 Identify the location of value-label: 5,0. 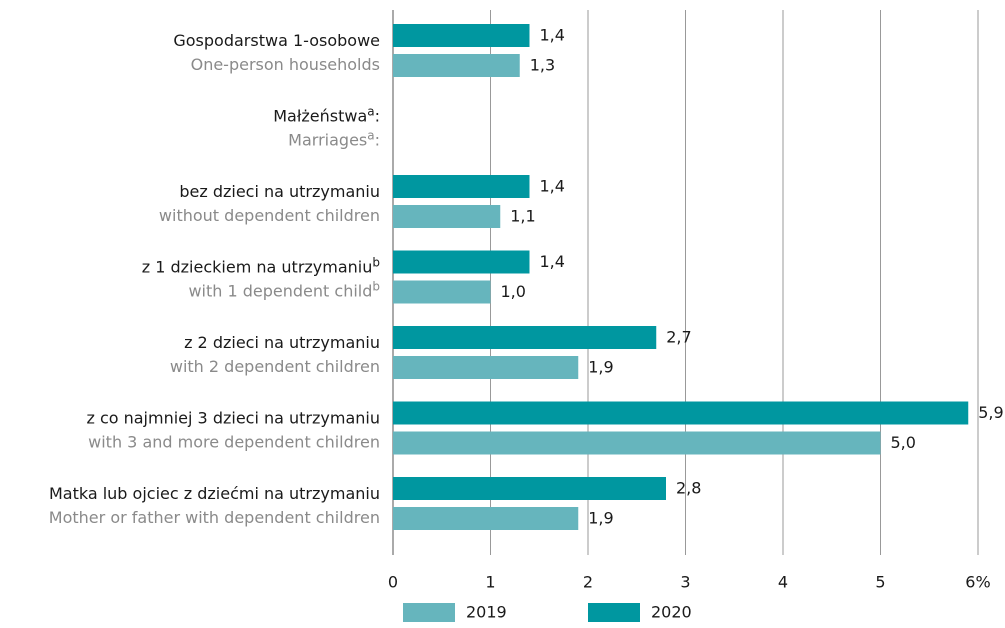
(903, 442).